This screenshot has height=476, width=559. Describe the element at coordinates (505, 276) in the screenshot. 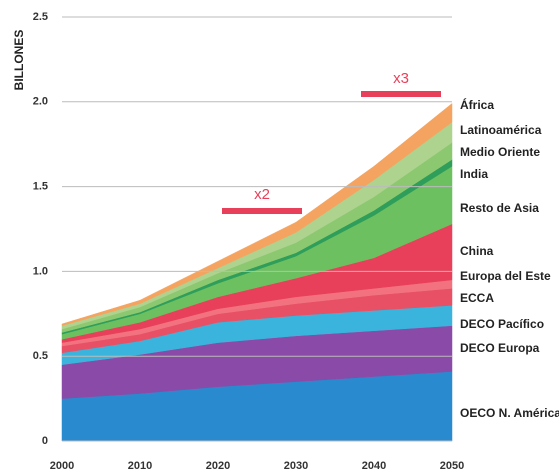

I see `legend-label: Europa del Este` at that location.